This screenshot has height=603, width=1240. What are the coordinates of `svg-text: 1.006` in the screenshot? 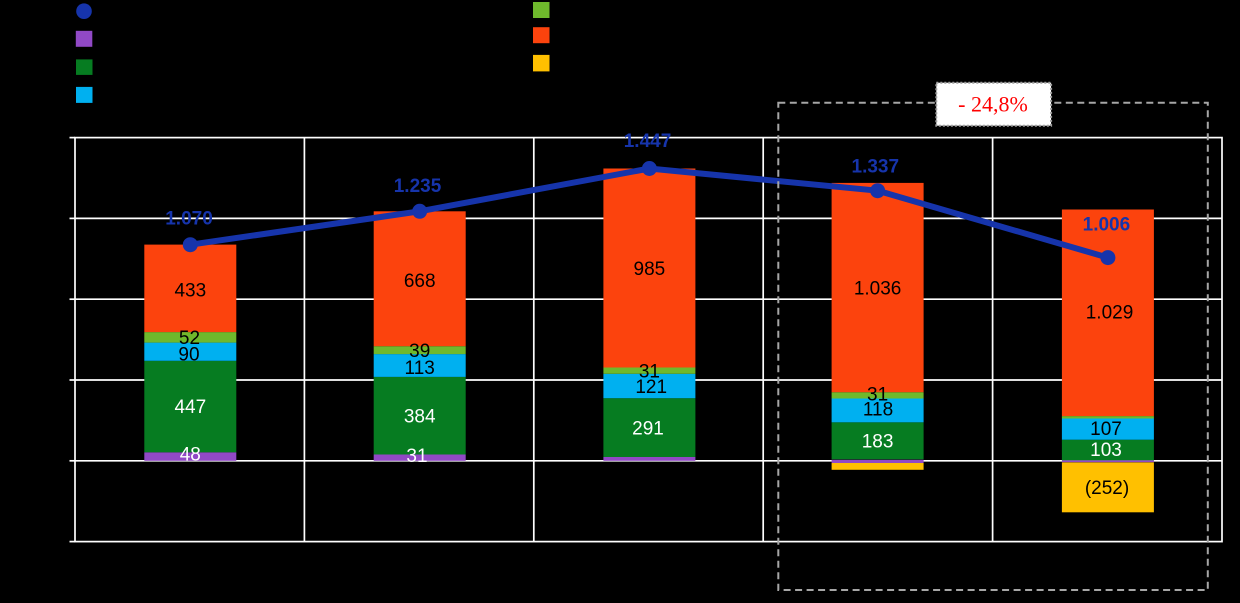 It's located at (1107, 224).